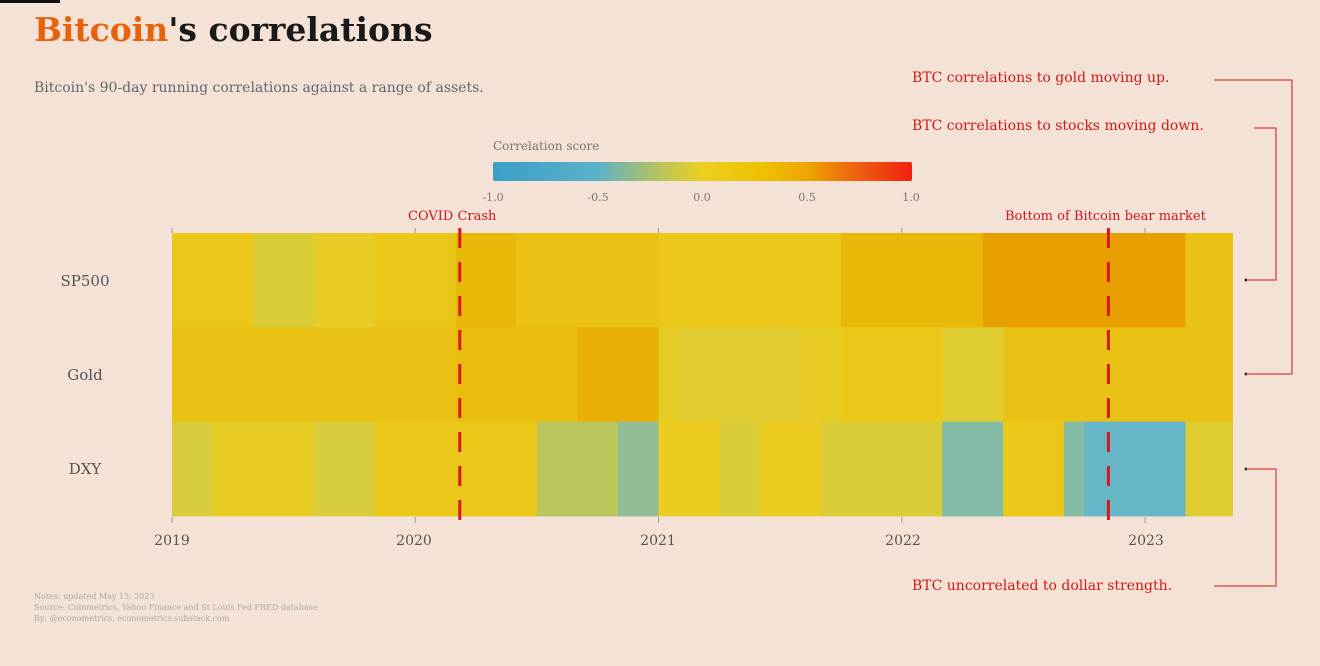 The height and width of the screenshot is (666, 1320). What do you see at coordinates (85, 469) in the screenshot?
I see `row-label-dxy: DXY` at bounding box center [85, 469].